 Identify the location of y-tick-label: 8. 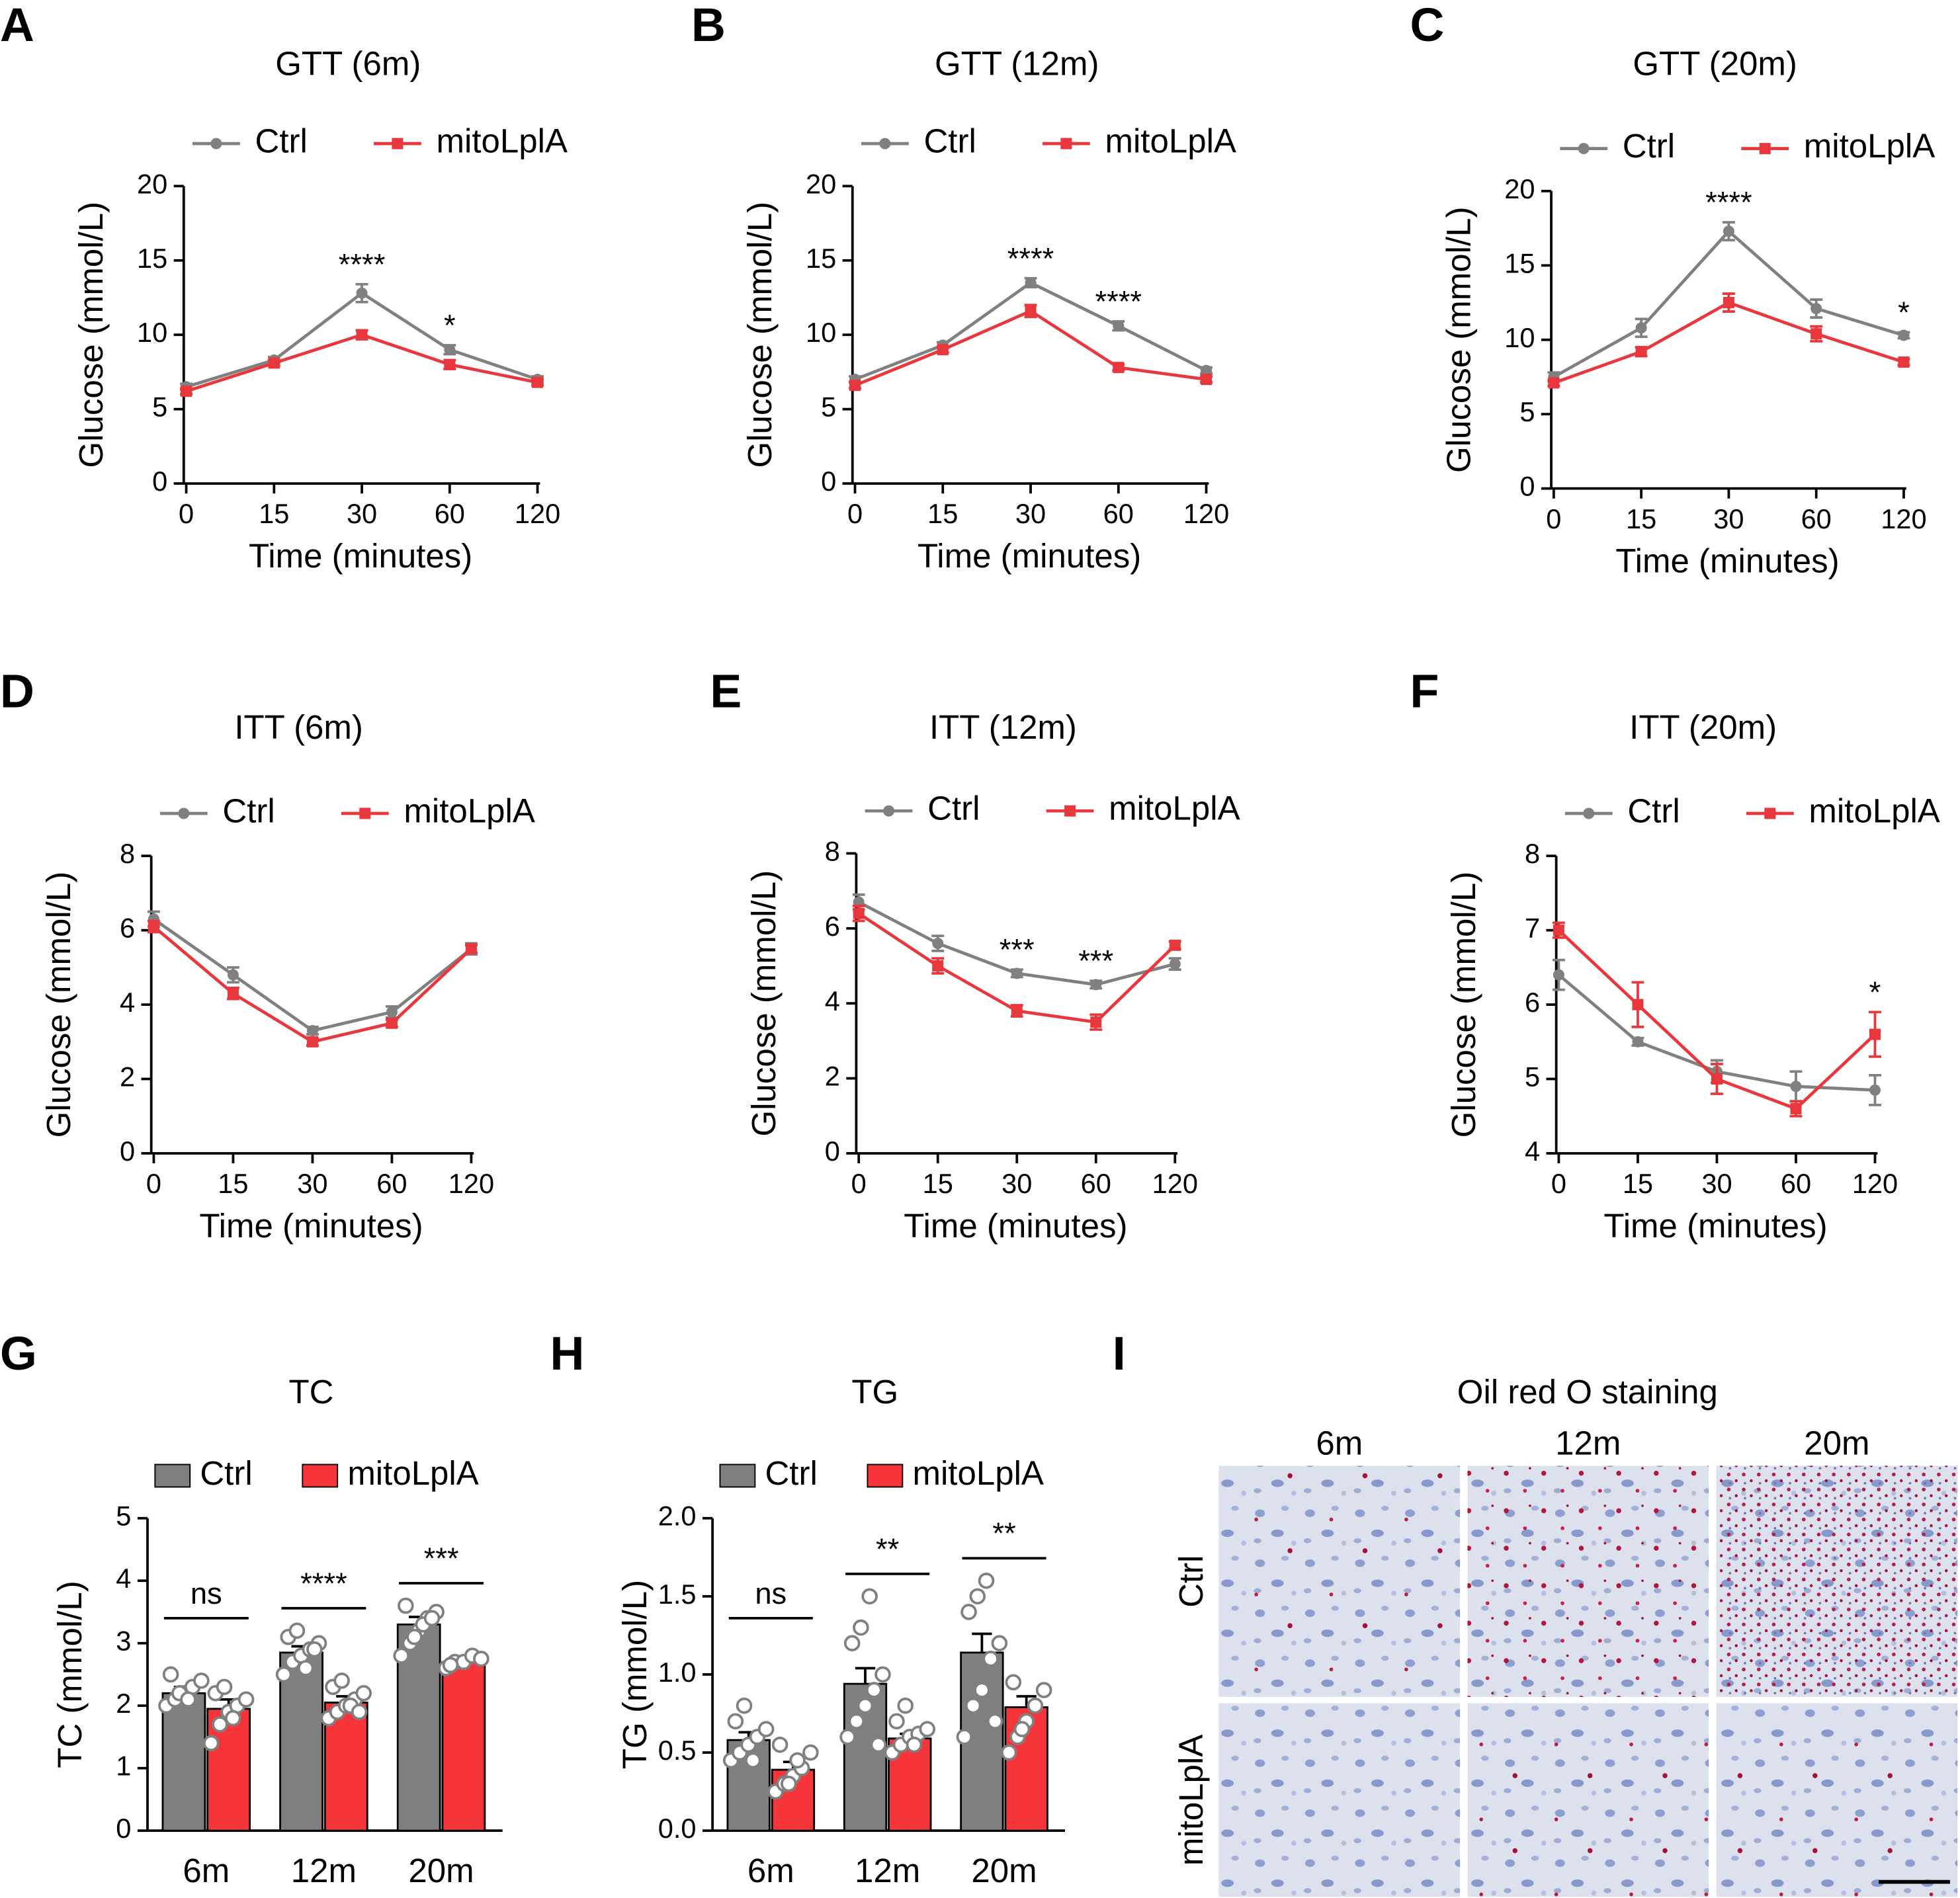
(1532, 853).